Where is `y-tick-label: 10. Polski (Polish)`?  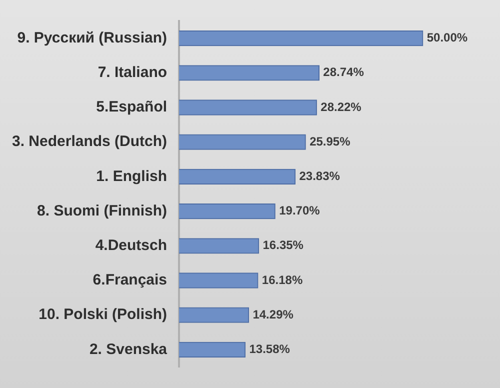
y-tick-label: 10. Polski (Polish) is located at coordinates (103, 315).